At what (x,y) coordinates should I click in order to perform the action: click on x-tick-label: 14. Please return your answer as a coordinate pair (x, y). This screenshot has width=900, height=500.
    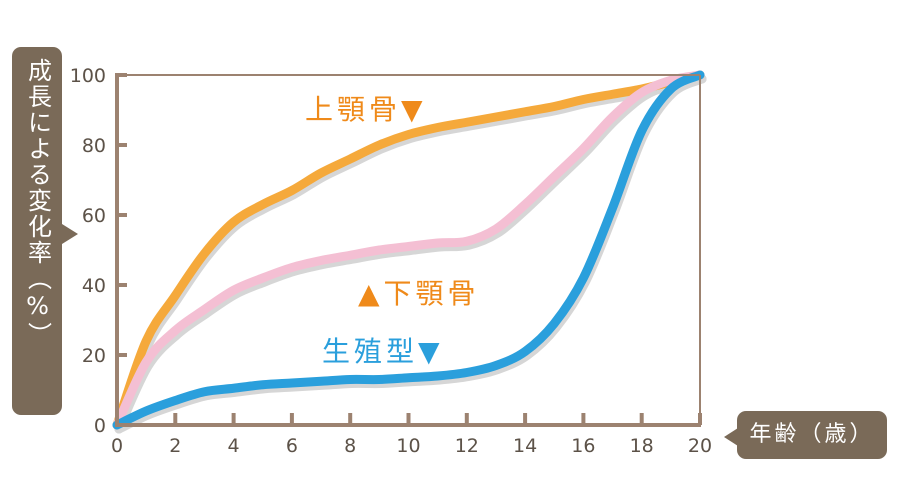
    Looking at the image, I should click on (525, 446).